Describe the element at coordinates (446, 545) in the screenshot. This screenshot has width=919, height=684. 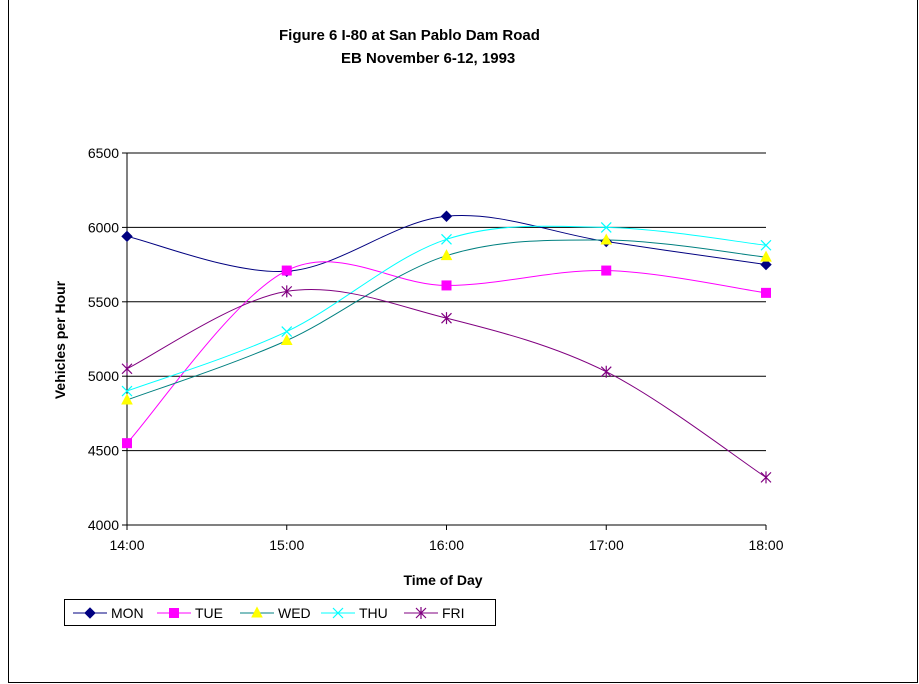
I see `x-tick-label: 16:00` at that location.